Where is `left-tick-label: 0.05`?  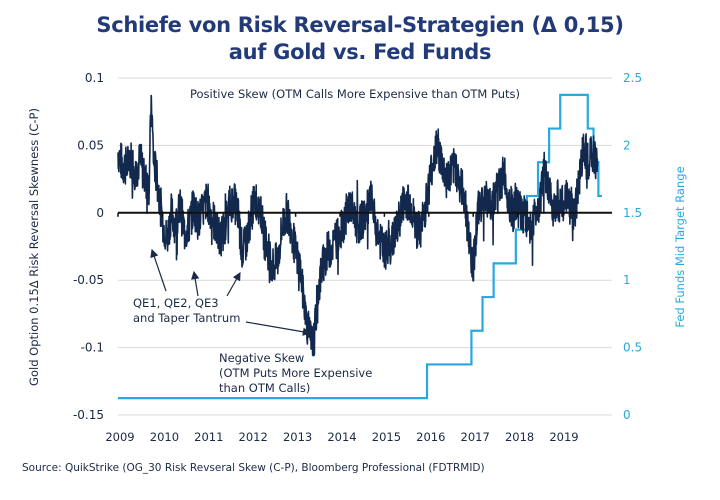 left-tick-label: 0.05 is located at coordinates (90, 145).